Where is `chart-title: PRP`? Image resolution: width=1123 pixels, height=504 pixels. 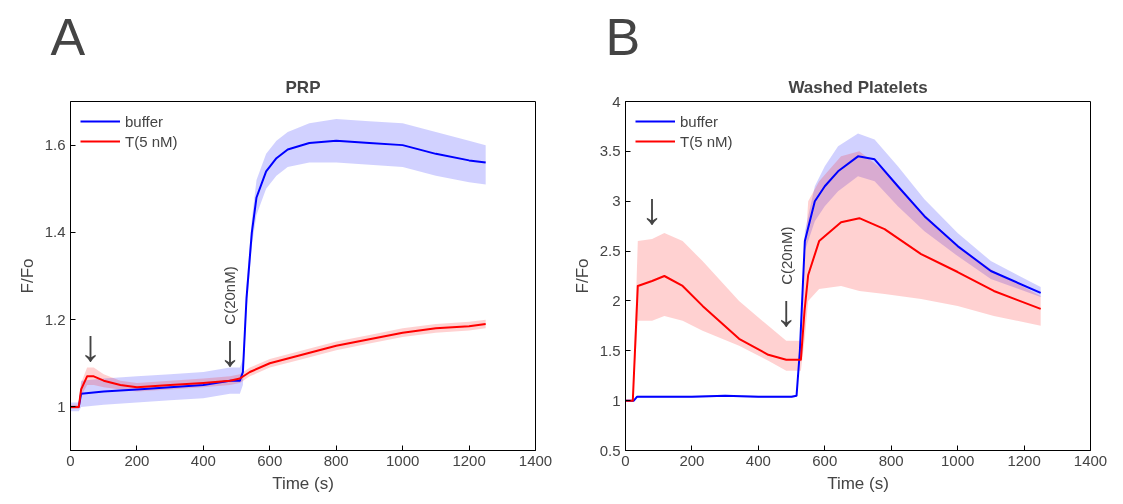 chart-title: PRP is located at coordinates (303, 87).